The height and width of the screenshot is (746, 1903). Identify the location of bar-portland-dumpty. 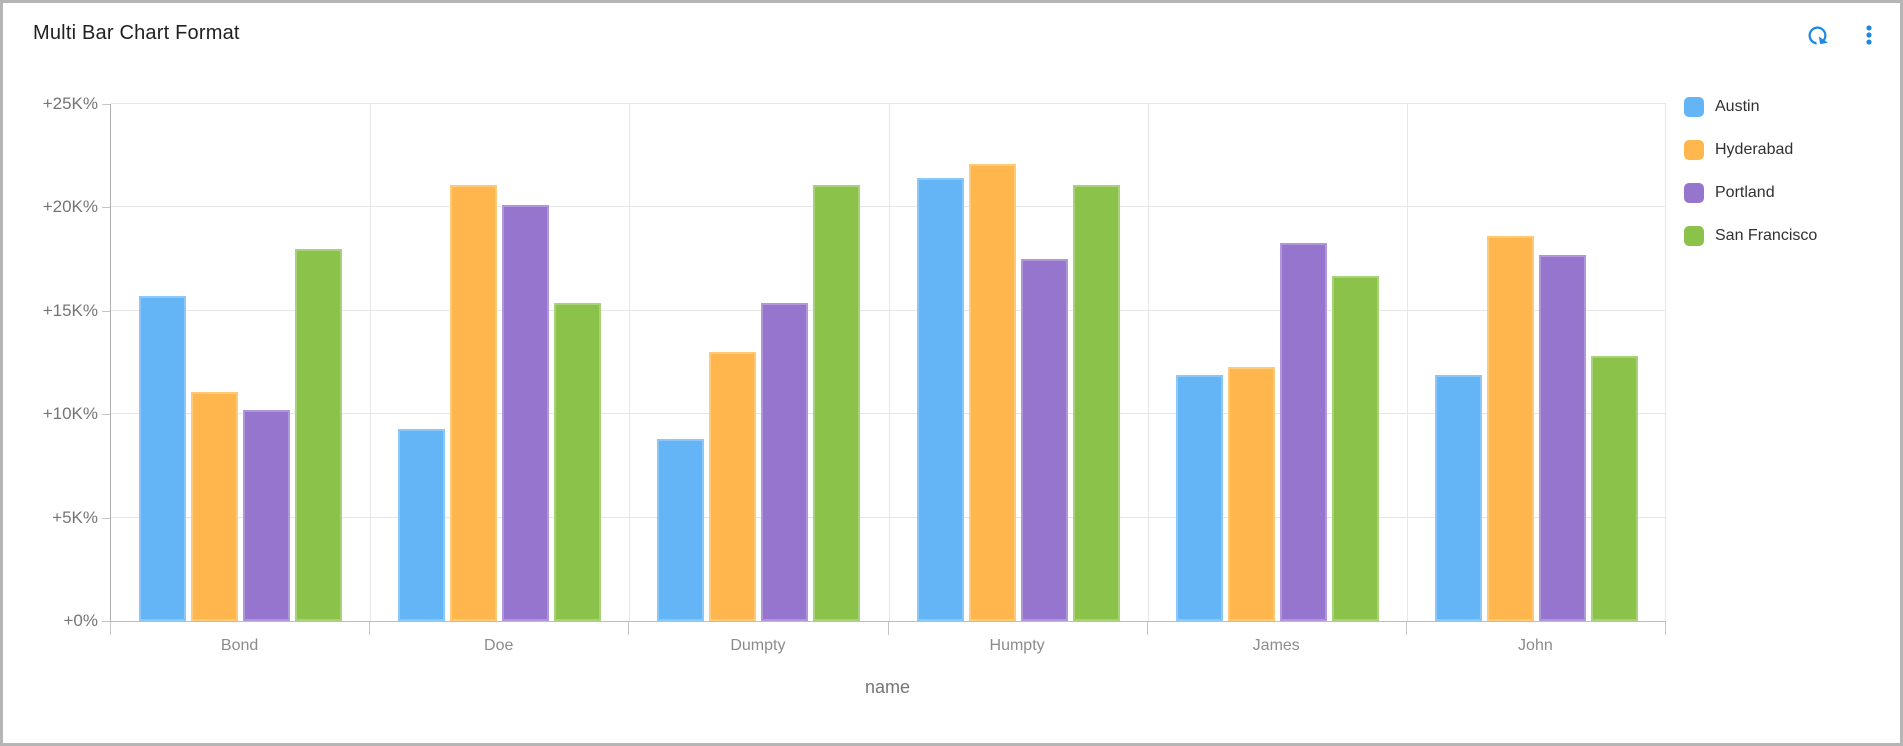
(785, 461).